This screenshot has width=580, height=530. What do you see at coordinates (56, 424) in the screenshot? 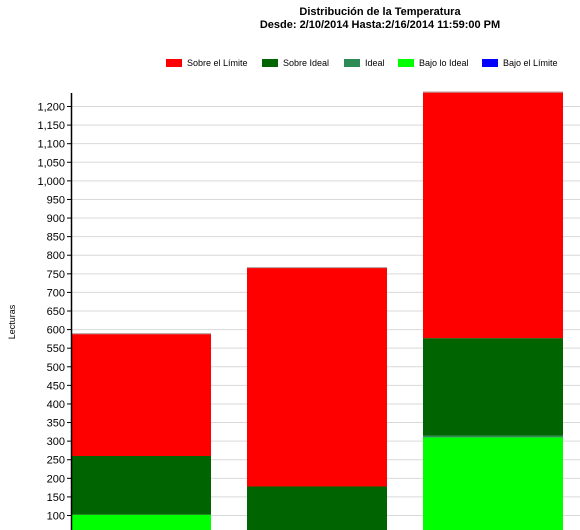
I see `y-tick-label: 350` at bounding box center [56, 424].